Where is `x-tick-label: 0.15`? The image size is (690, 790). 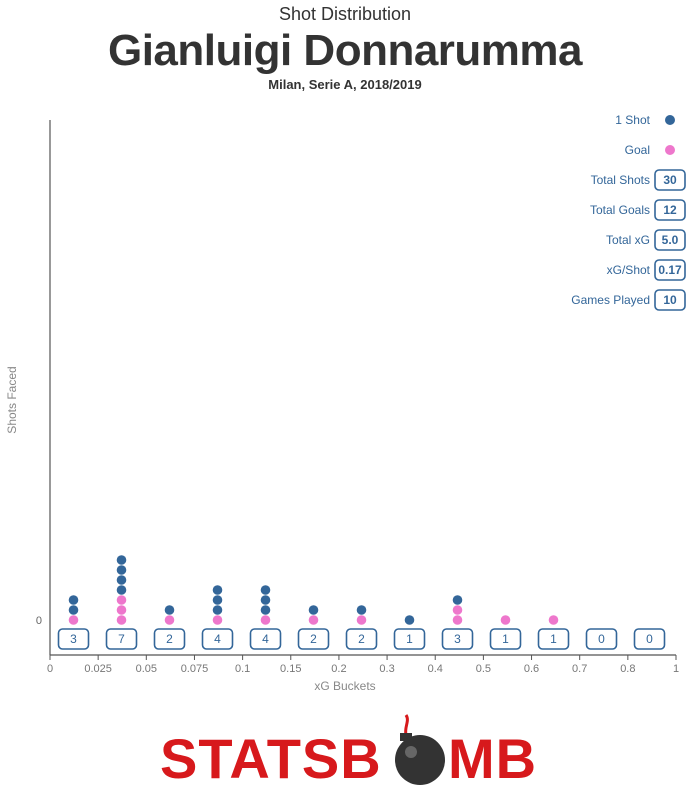
x-tick-label: 0.15 is located at coordinates (290, 669).